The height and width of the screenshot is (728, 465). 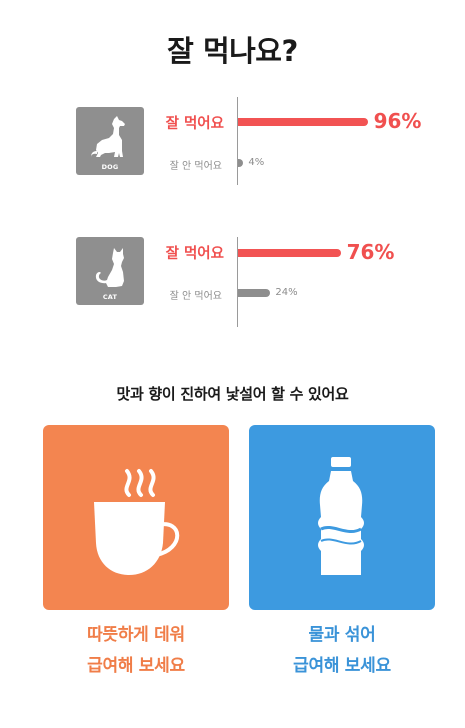 I want to click on value-cat-does-not-eat: 24%, so click(x=286, y=292).